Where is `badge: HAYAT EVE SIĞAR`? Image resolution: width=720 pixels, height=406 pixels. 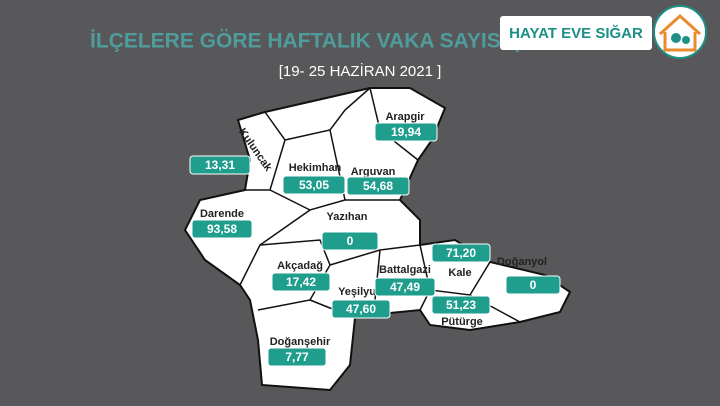 badge: HAYAT EVE SIĞAR is located at coordinates (603, 32).